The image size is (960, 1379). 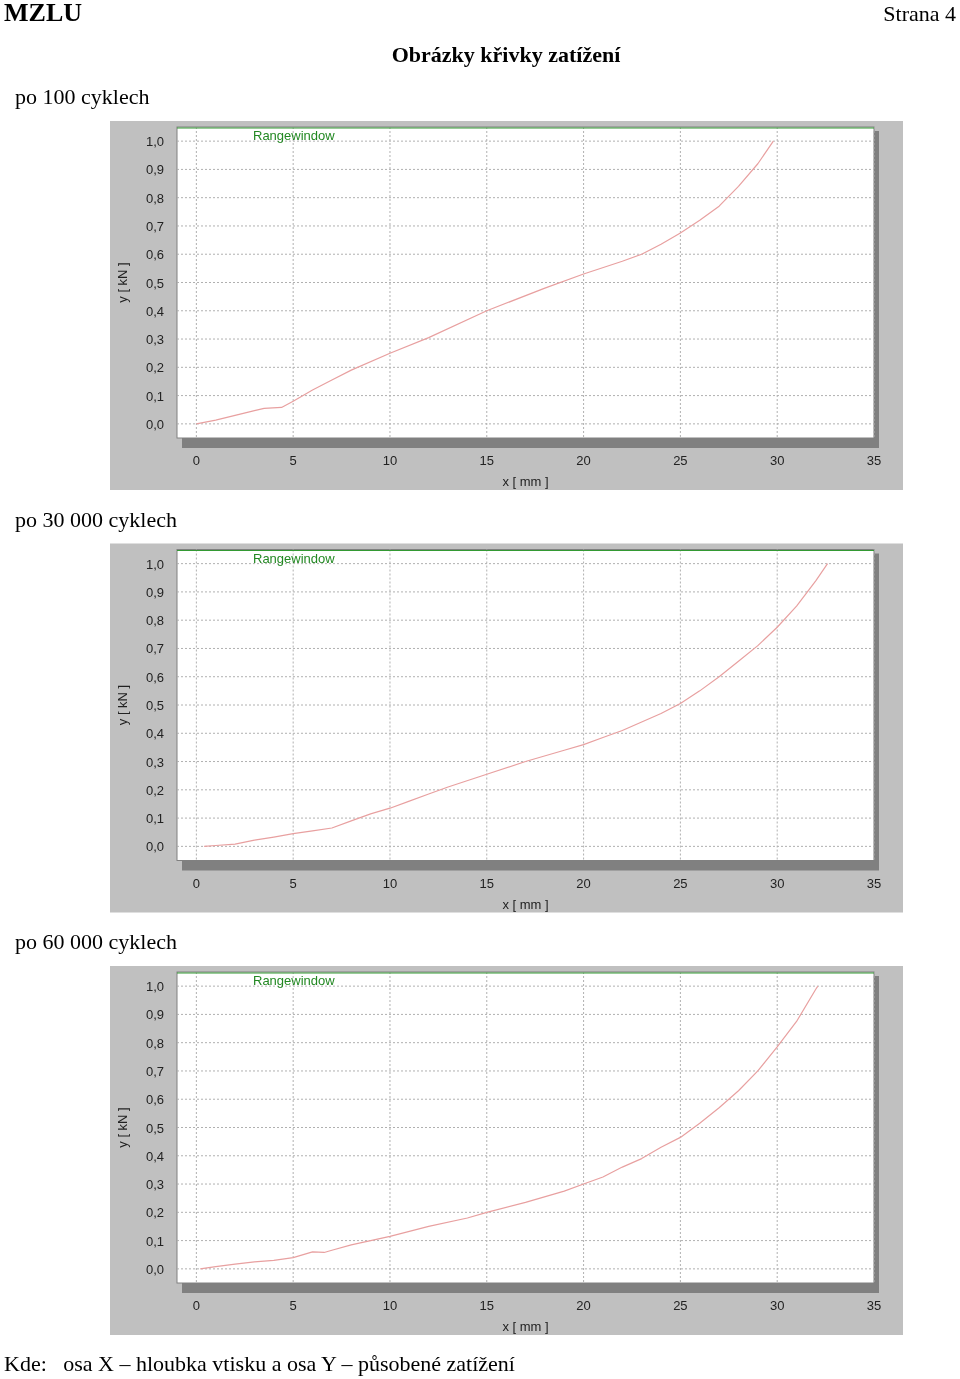 I want to click on chart-title: po 60 000 cyklech, so click(x=96, y=941).